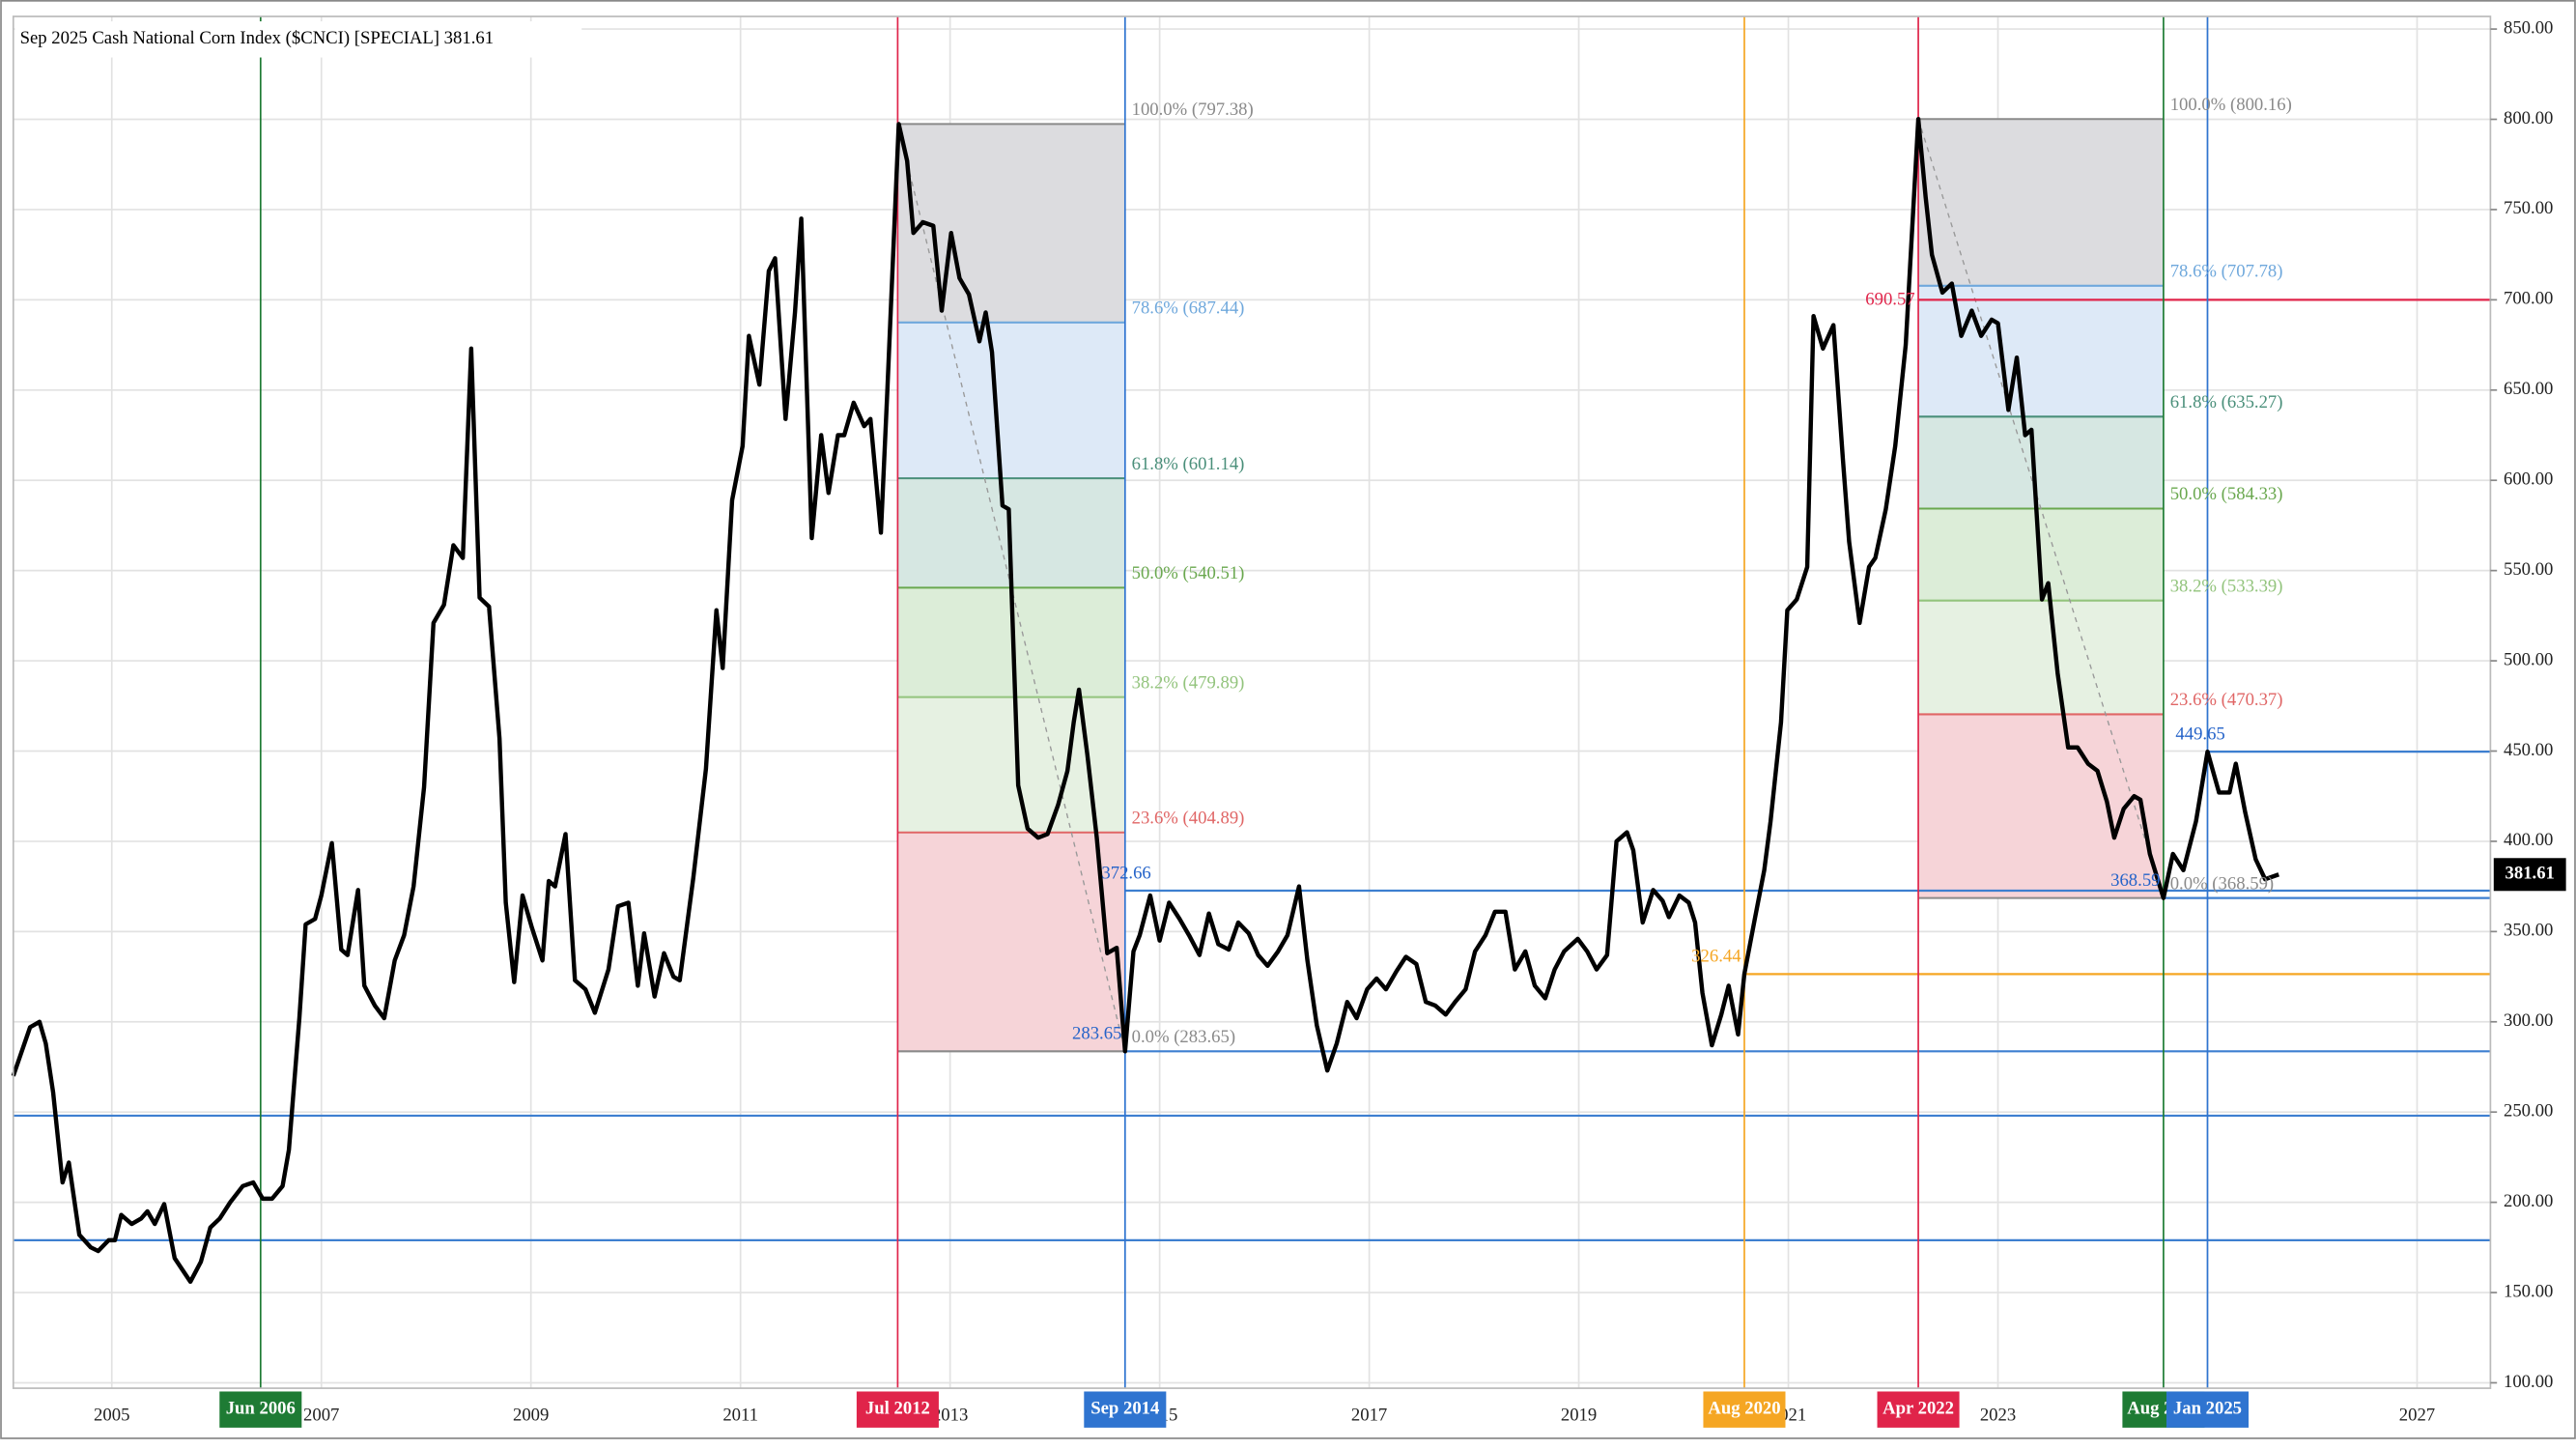 This screenshot has height=1449, width=2576. I want to click on event-label: Aug 2020, so click(1744, 1408).